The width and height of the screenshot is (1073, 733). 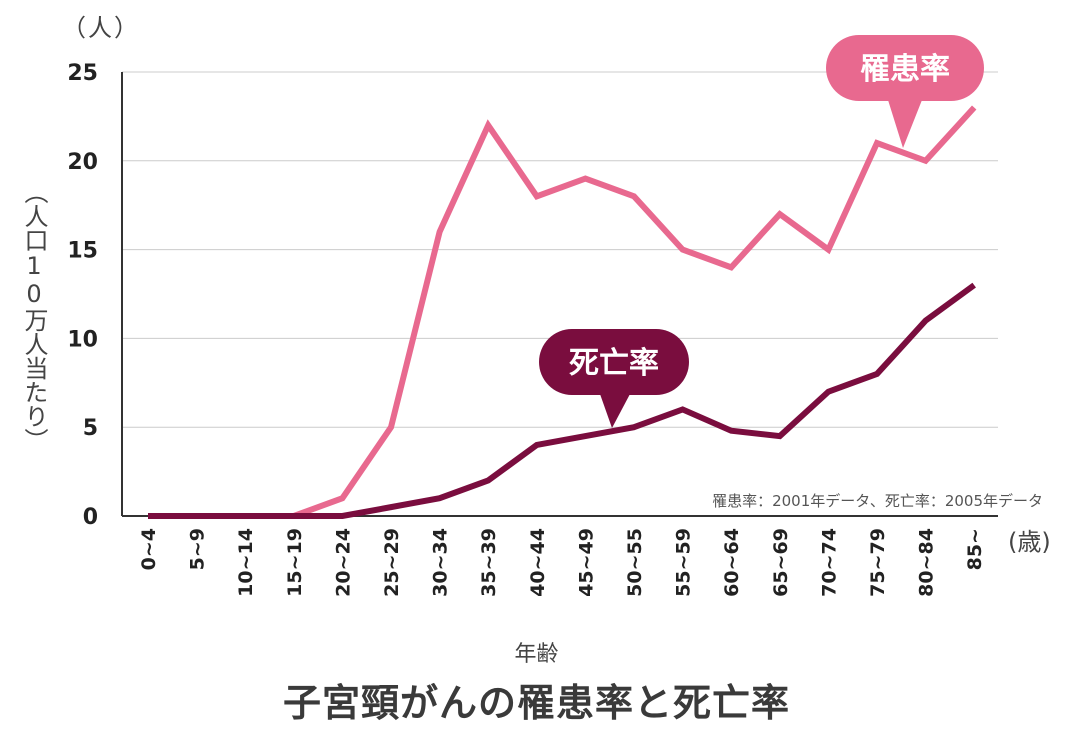 What do you see at coordinates (927, 562) in the screenshot?
I see `x-tick-label: 80~84` at bounding box center [927, 562].